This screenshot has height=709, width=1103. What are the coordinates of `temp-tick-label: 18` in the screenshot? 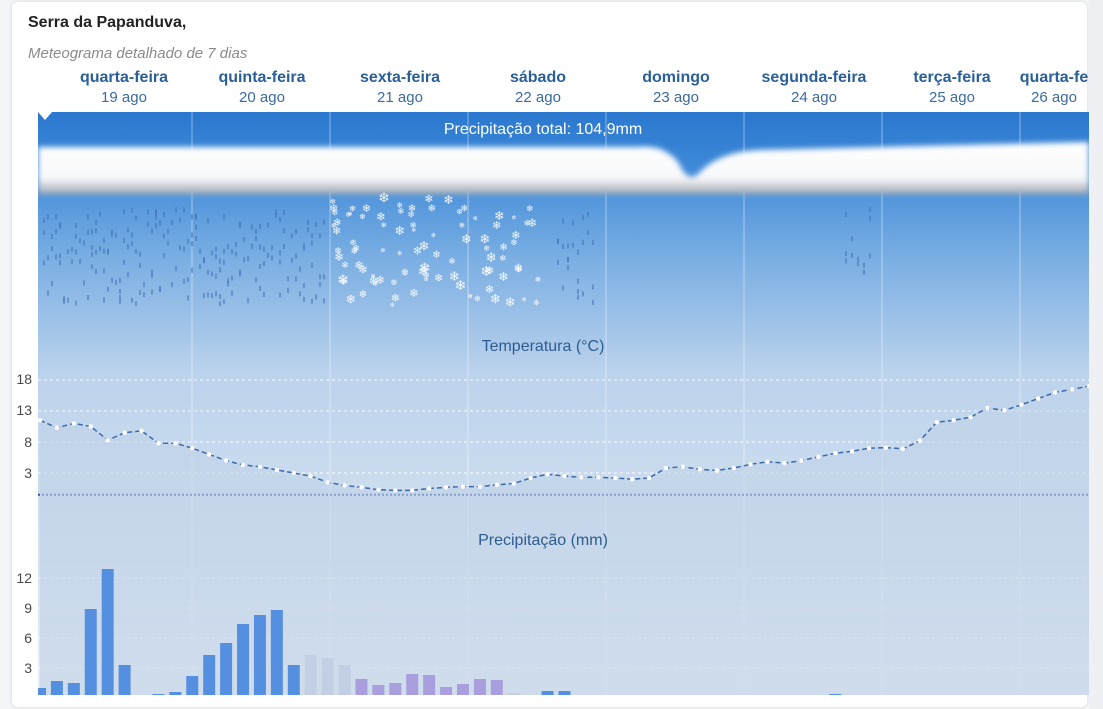 It's located at (24, 379).